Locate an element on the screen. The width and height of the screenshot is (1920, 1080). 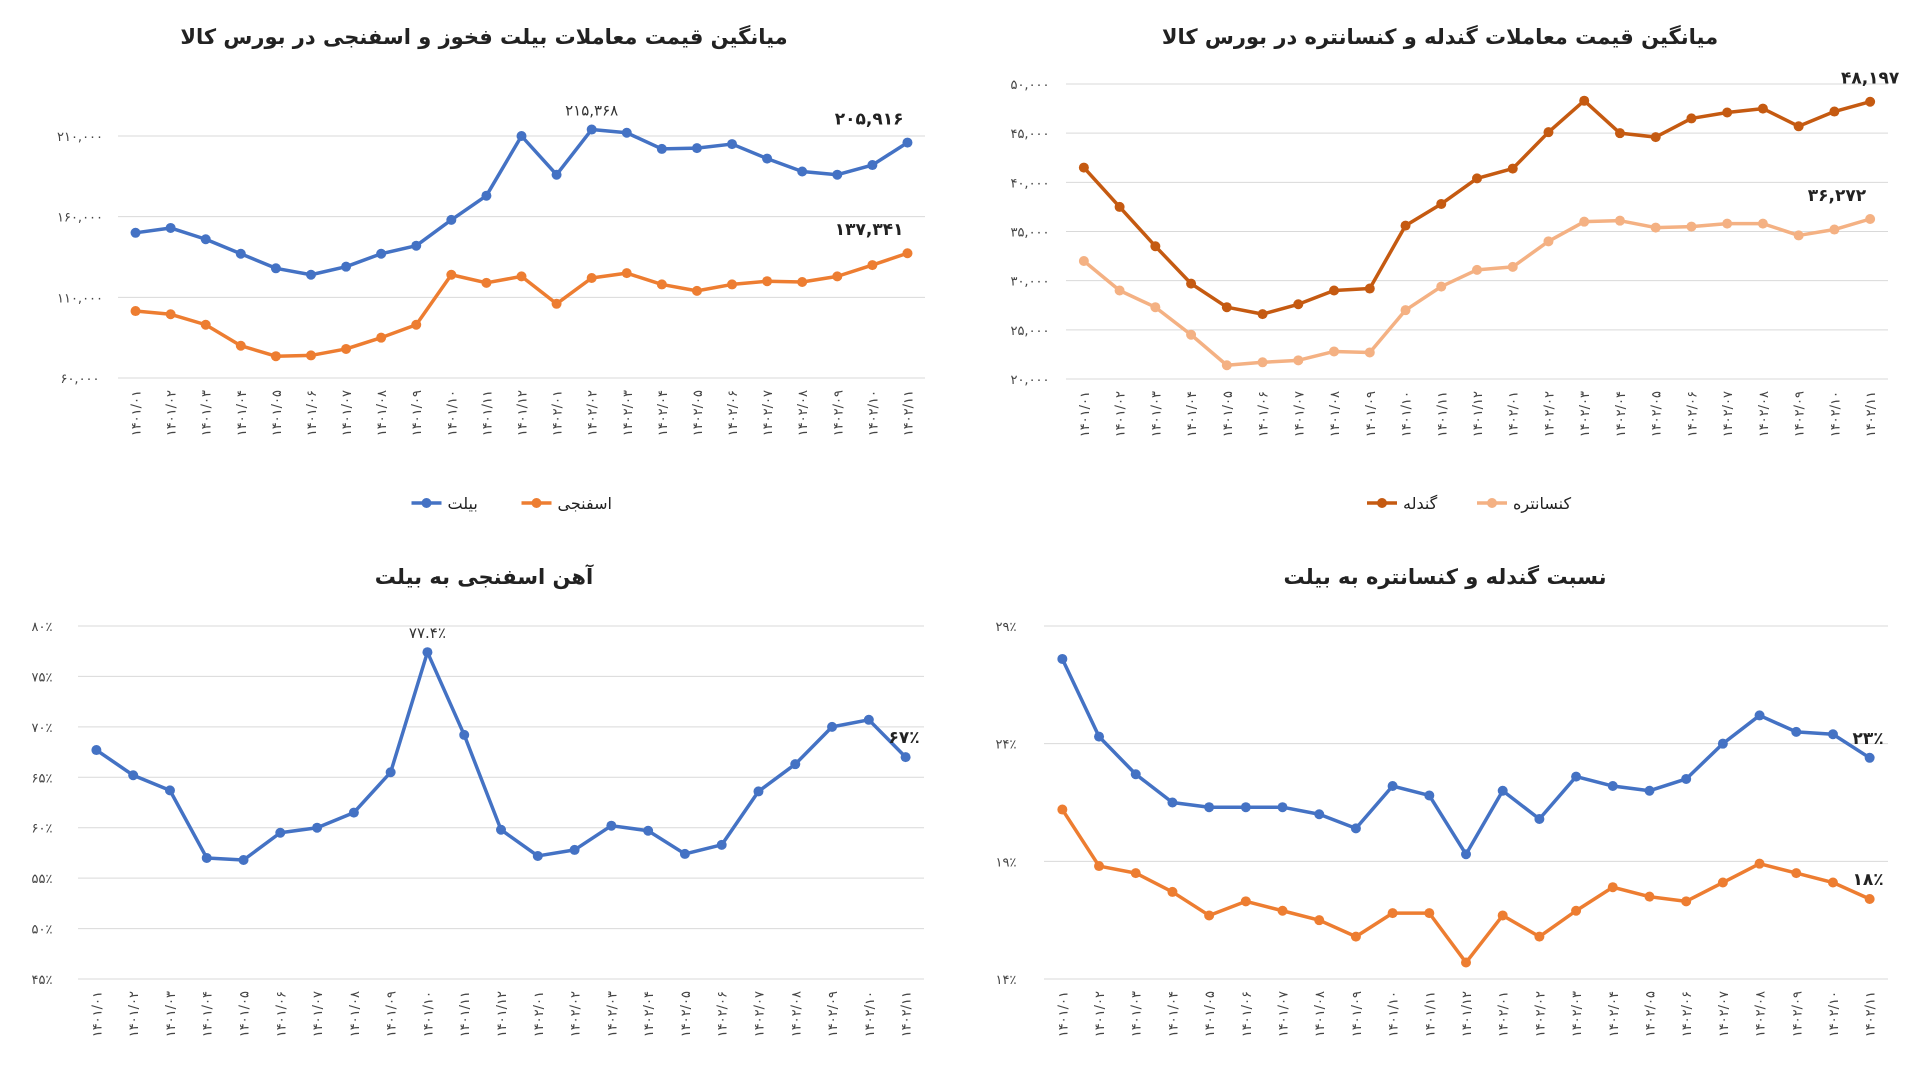
y-tick-label: ۱۹٪ is located at coordinates (1006, 862).